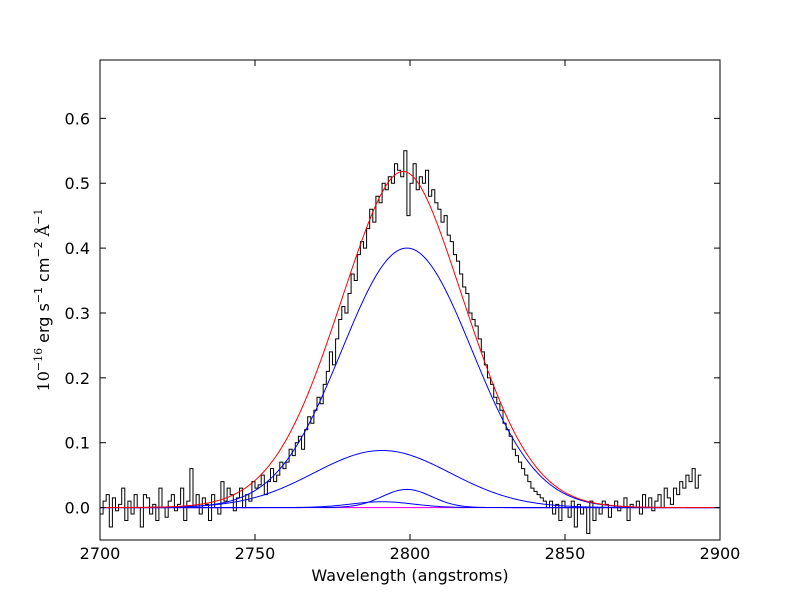  What do you see at coordinates (38, 217) in the screenshot?
I see `y-label-unit3-exp: −1` at bounding box center [38, 217].